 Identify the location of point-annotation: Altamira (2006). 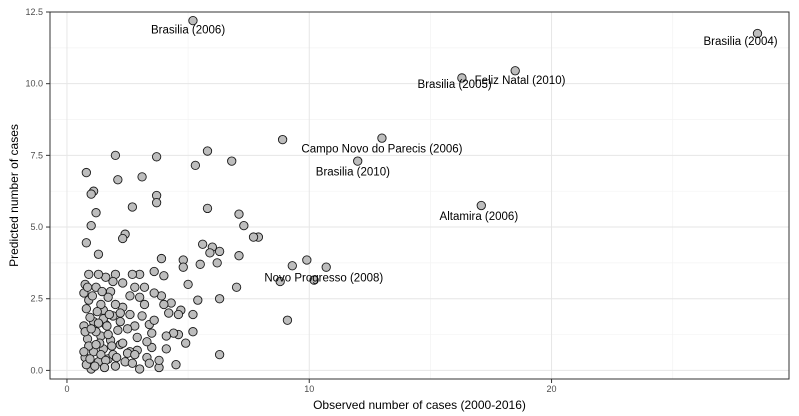
(479, 217).